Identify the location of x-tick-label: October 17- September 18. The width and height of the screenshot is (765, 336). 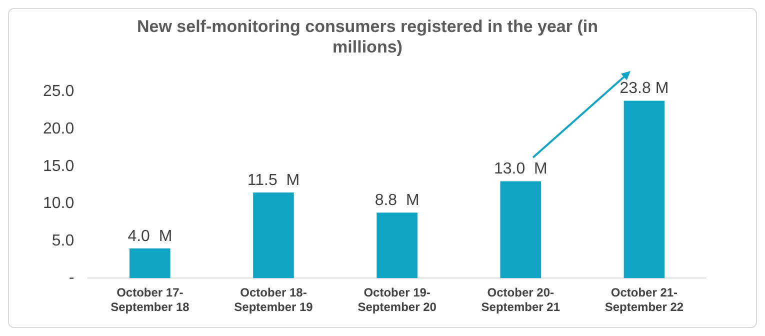
(150, 300).